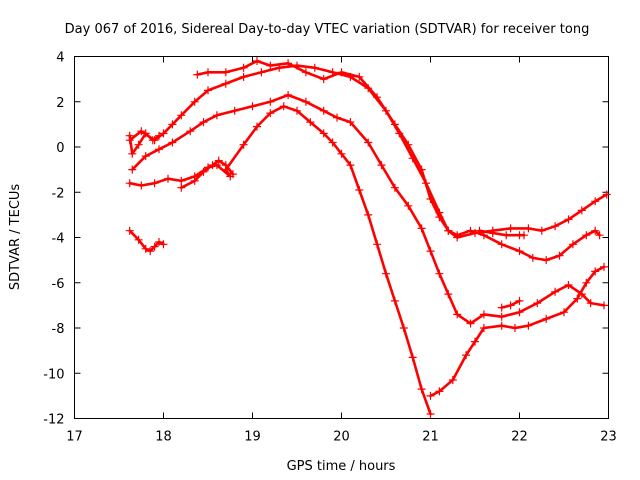 Image resolution: width=640 pixels, height=480 pixels. What do you see at coordinates (60, 103) in the screenshot?
I see `y-tick-label: 2` at bounding box center [60, 103].